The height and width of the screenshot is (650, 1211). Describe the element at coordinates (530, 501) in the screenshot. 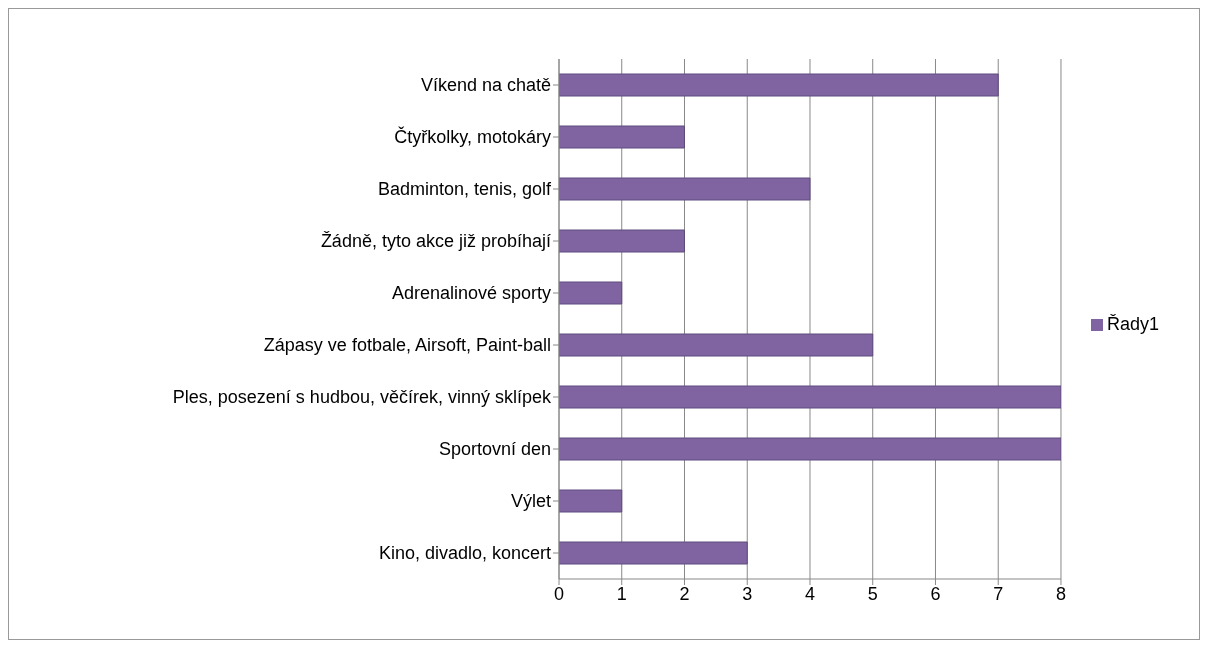

I see `y-tick-label: Výlet` at that location.